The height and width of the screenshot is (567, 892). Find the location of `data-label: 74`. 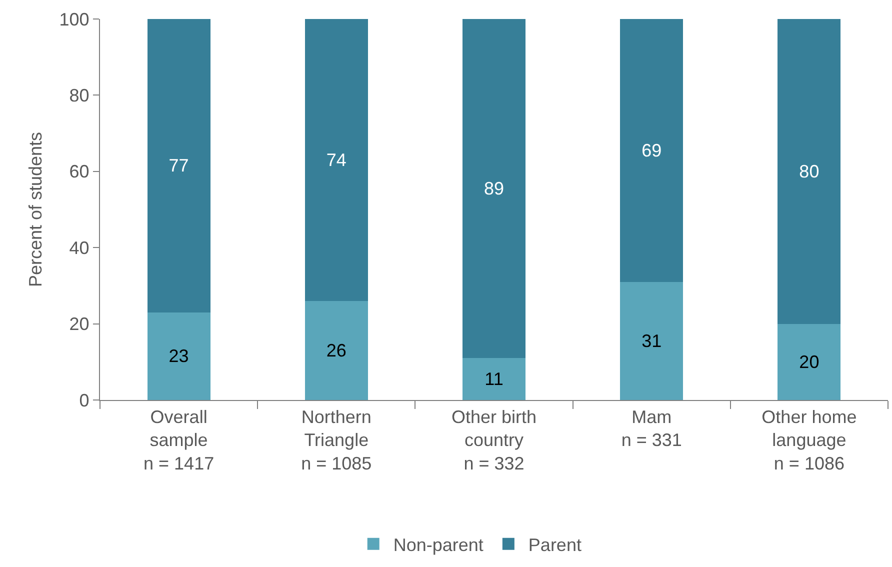

data-label: 74 is located at coordinates (336, 160).